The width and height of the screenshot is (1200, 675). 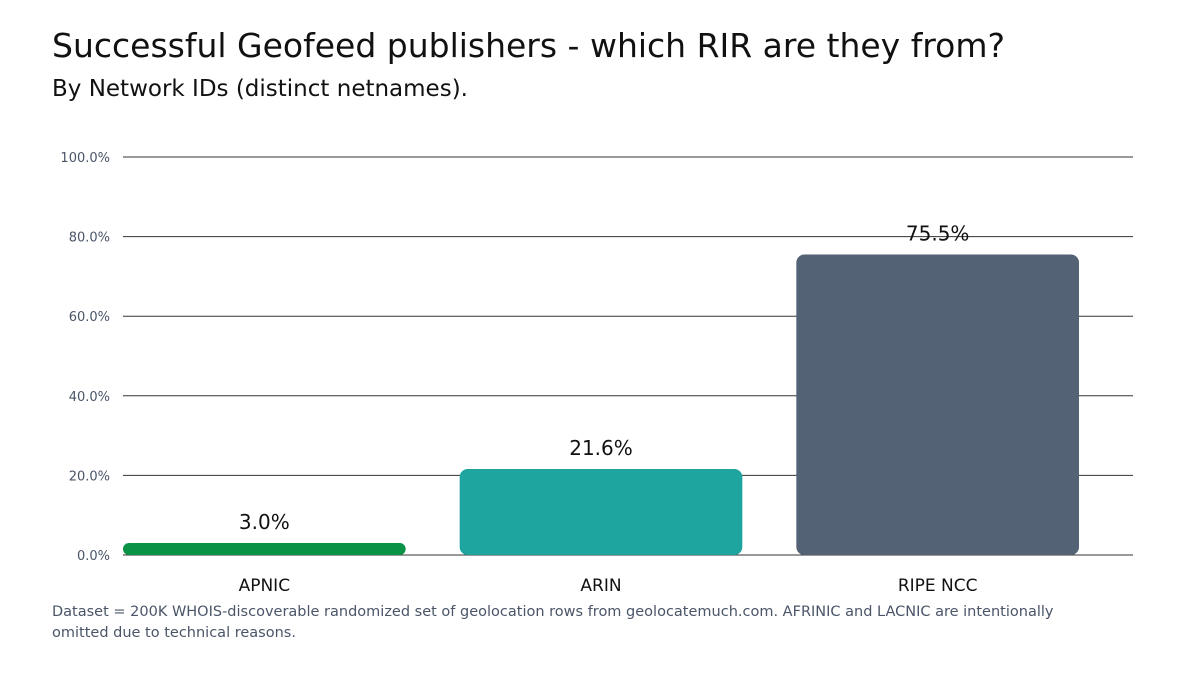 What do you see at coordinates (601, 512) in the screenshot?
I see `bar-arin` at bounding box center [601, 512].